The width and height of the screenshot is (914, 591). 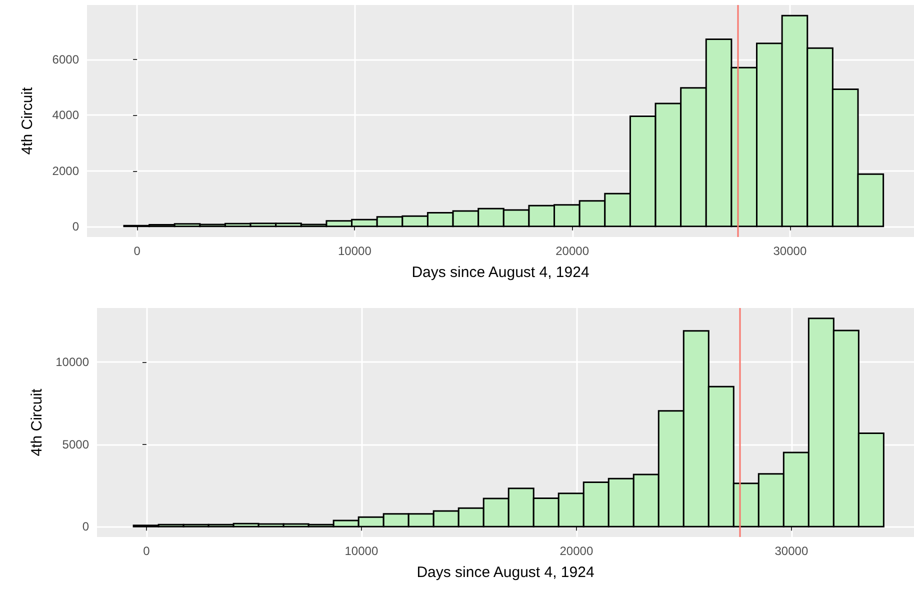 What do you see at coordinates (73, 362) in the screenshot?
I see `y-tick-label: 10000` at bounding box center [73, 362].